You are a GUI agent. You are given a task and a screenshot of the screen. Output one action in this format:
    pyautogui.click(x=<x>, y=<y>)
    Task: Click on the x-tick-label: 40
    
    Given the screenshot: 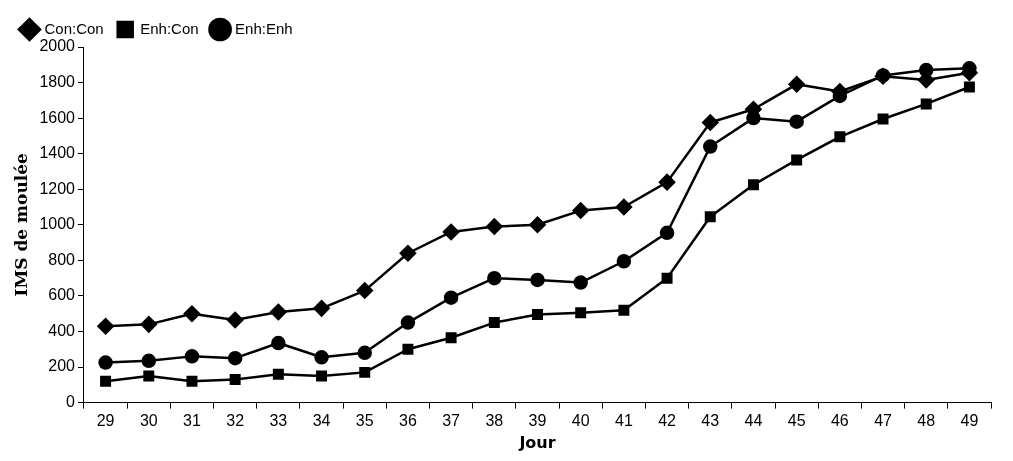 What is the action you would take?
    pyautogui.click(x=580, y=420)
    